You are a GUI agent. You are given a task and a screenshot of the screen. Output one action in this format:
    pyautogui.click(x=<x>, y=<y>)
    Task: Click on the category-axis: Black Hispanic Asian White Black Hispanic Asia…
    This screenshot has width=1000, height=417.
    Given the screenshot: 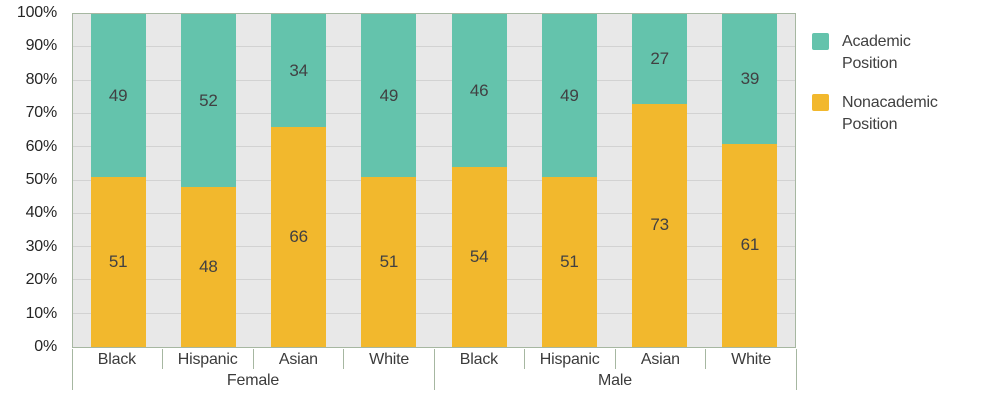 What is the action you would take?
    pyautogui.click(x=434, y=359)
    